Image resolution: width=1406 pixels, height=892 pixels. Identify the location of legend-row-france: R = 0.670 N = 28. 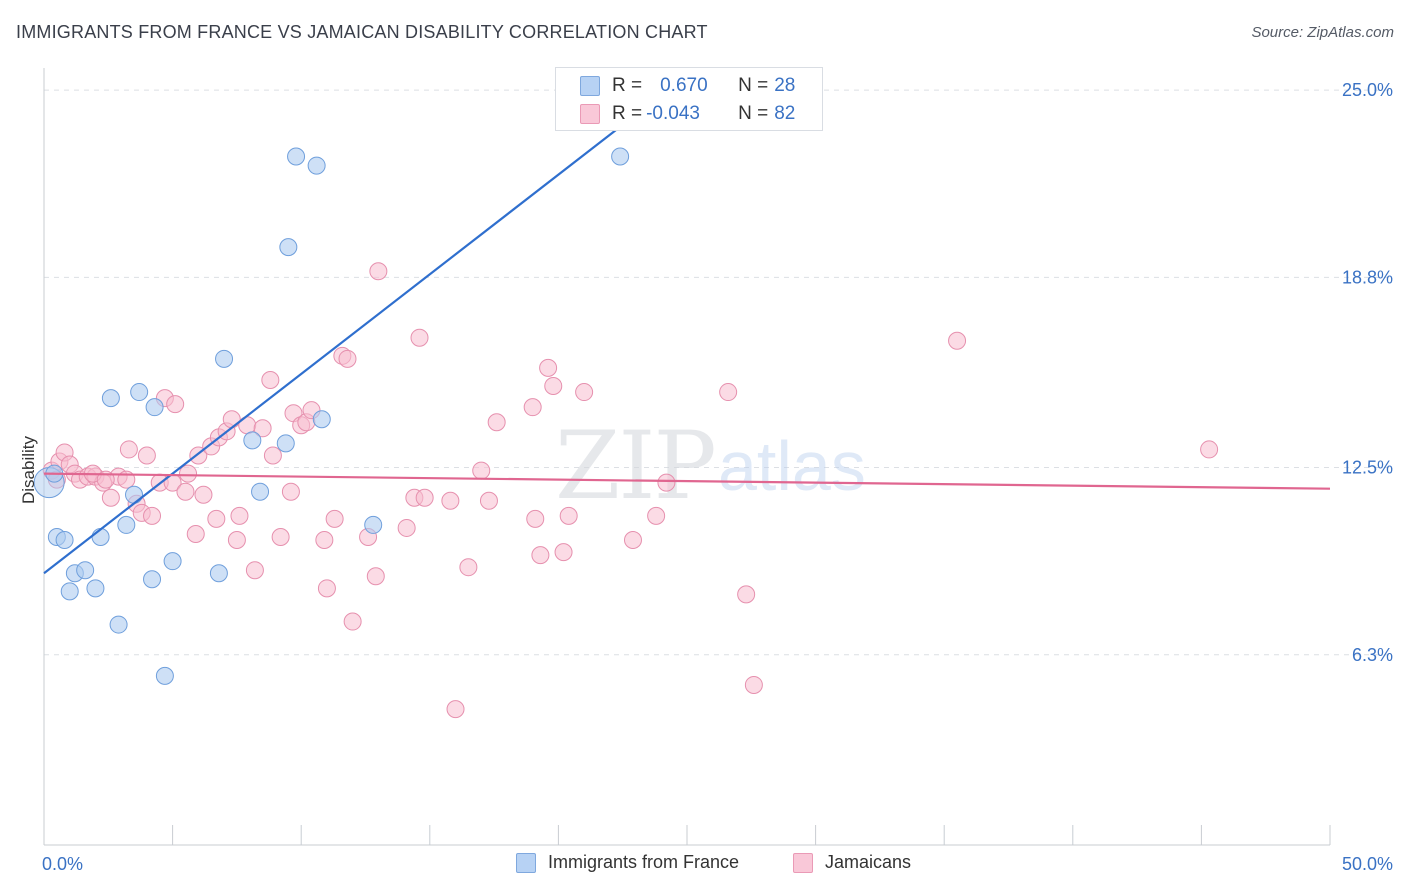
(687, 86).